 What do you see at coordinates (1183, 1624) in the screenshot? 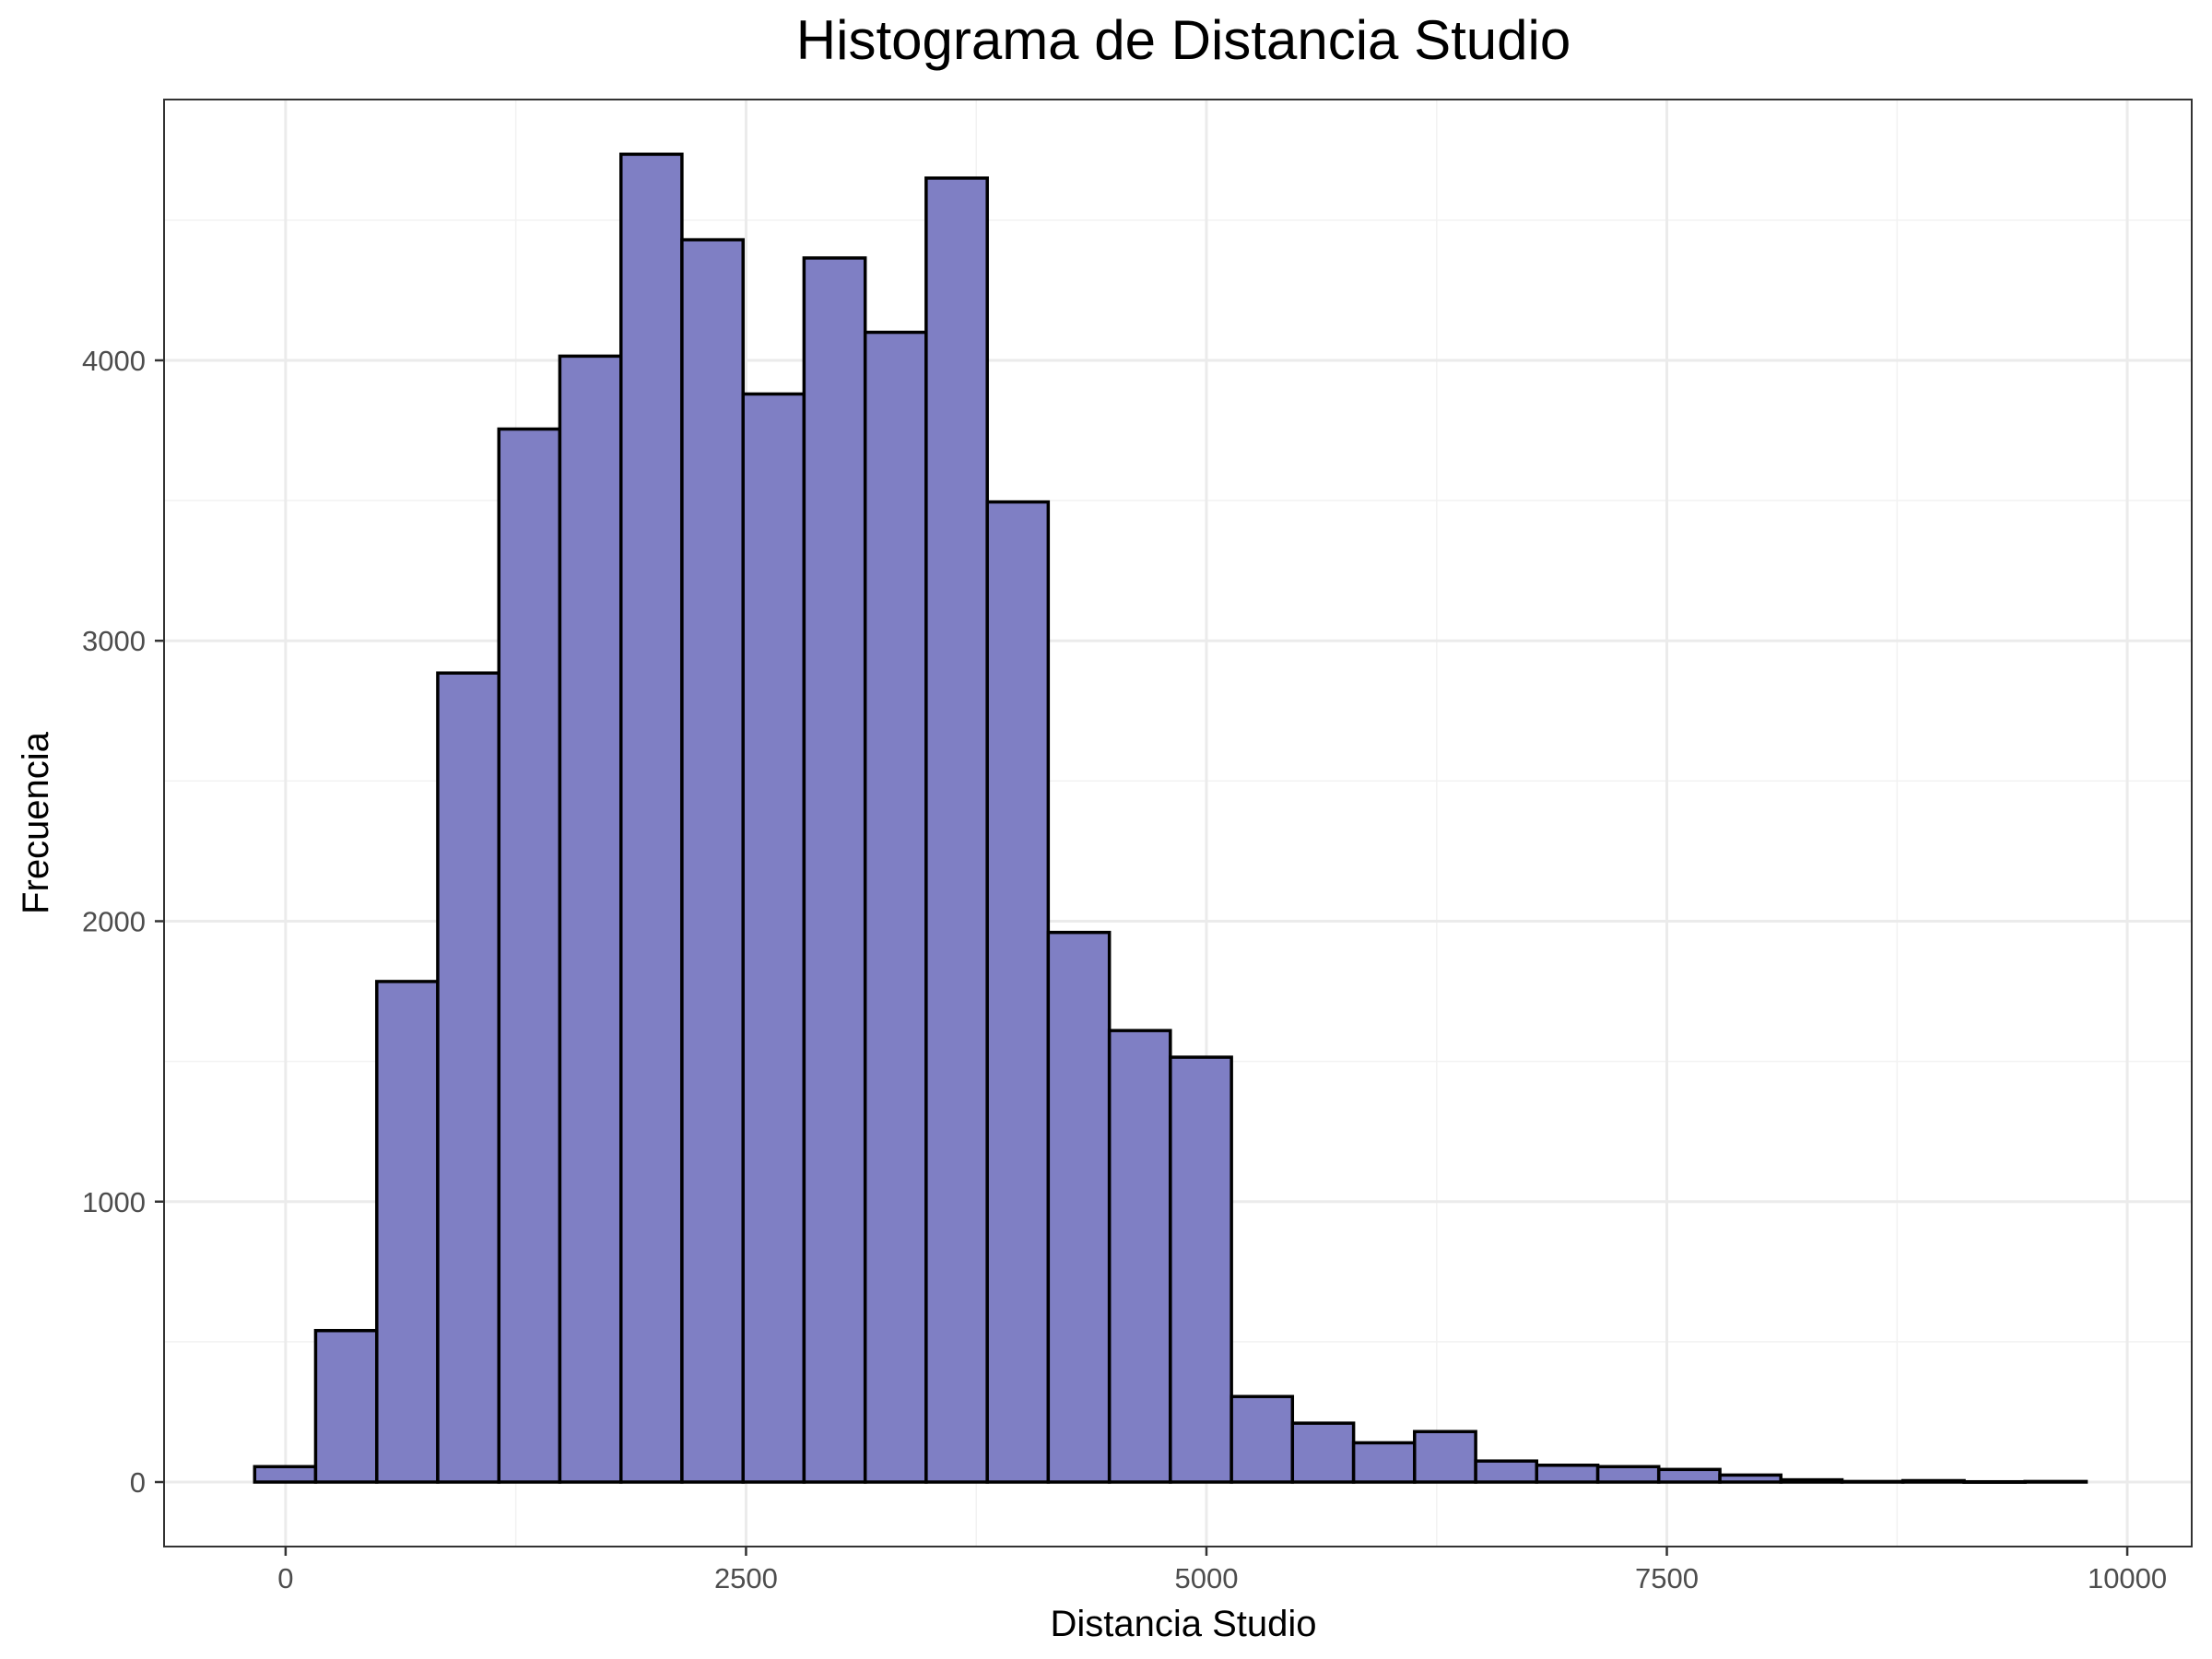
I see `x-axis-label: Distancia Studio` at bounding box center [1183, 1624].